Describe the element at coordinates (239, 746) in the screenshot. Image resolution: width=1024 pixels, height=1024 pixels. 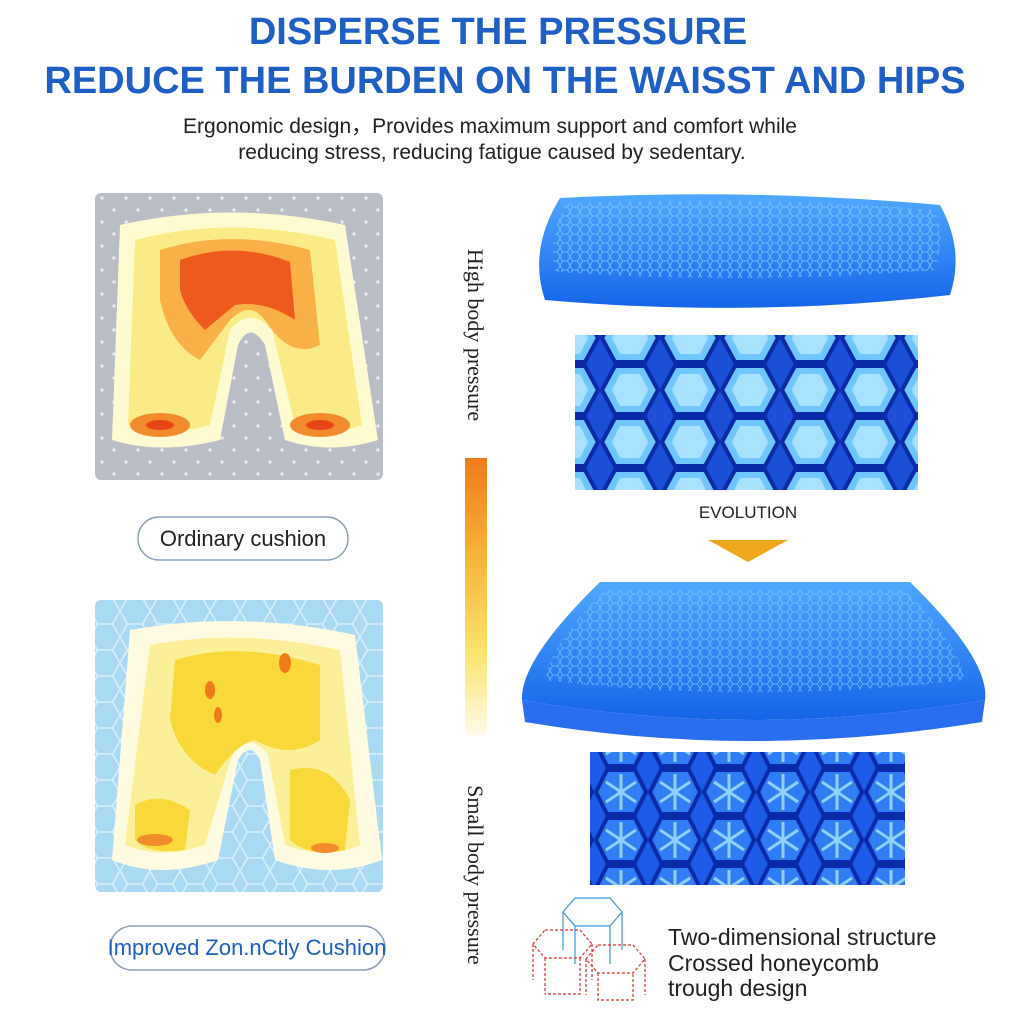
I see `improved-heatmap` at that location.